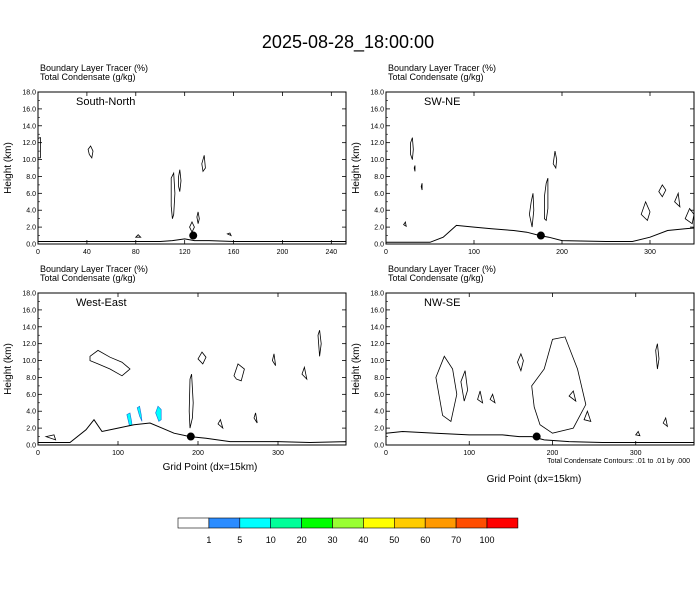 The width and height of the screenshot is (696, 612). What do you see at coordinates (331, 252) in the screenshot?
I see `x-tick-label: 240` at bounding box center [331, 252].